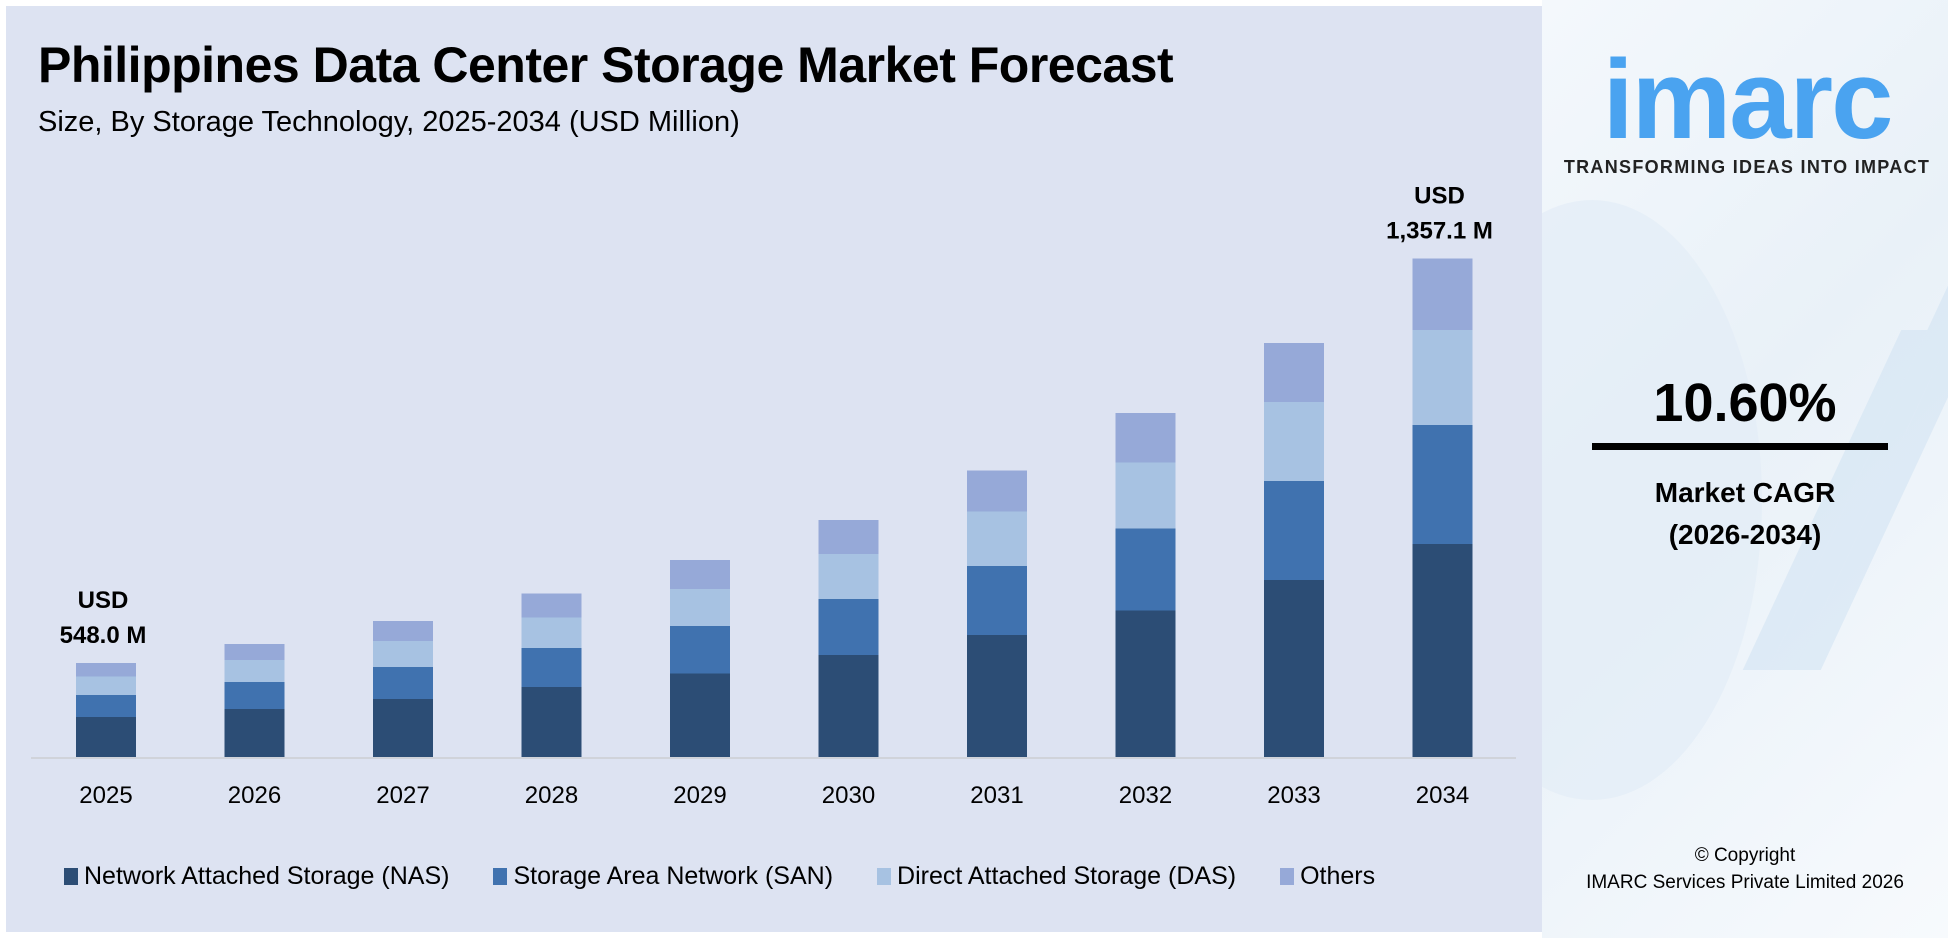 This screenshot has width=1948, height=938. Describe the element at coordinates (1442, 377) in the screenshot. I see `bar-segment-direct-attached-storage-das--2034` at that location.